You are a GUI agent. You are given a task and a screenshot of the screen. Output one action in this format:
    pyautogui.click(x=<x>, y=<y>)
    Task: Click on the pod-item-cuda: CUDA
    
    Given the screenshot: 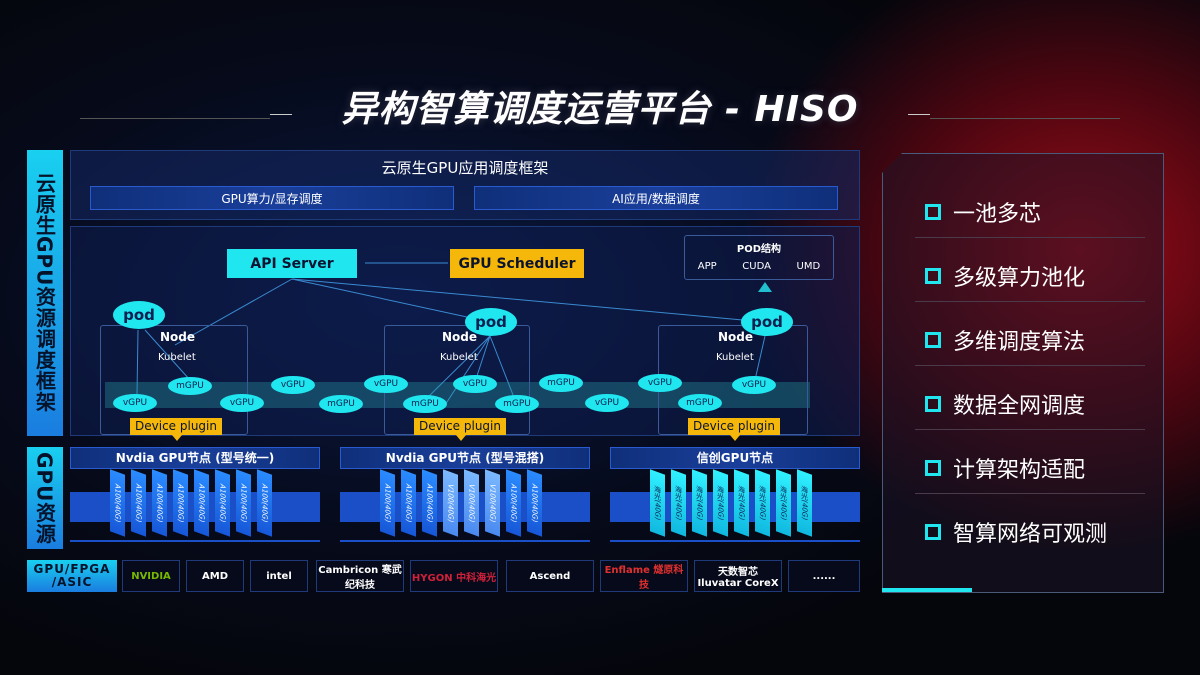 What is the action you would take?
    pyautogui.click(x=756, y=266)
    